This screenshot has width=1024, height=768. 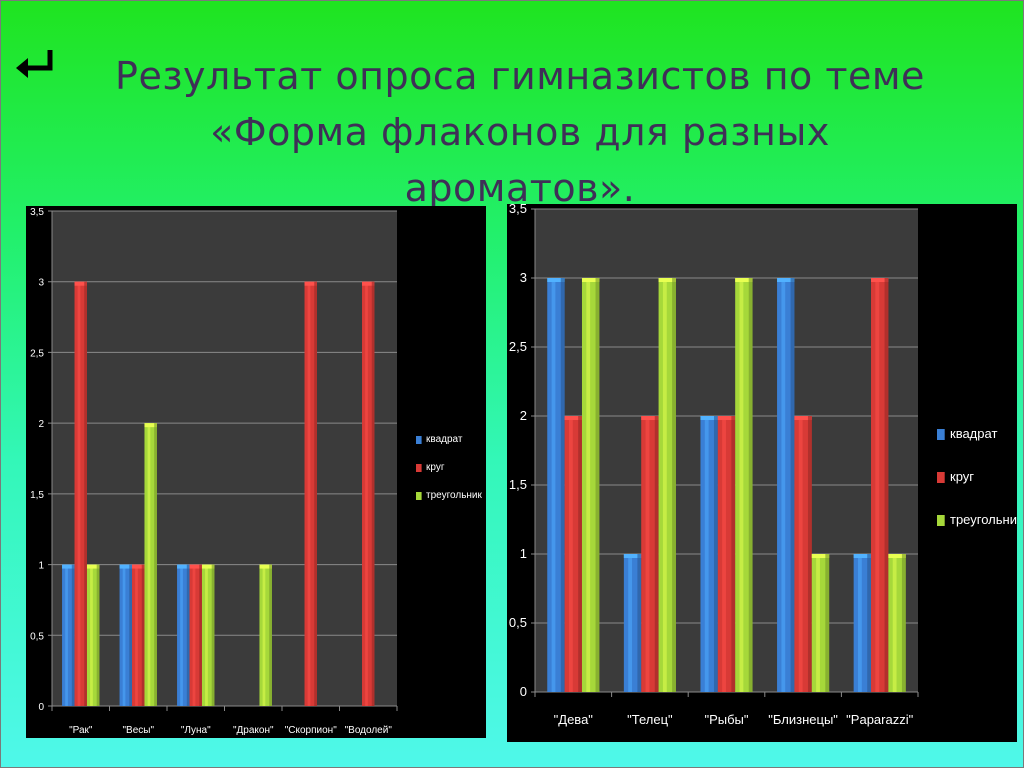 What do you see at coordinates (520, 188) in the screenshot?
I see `title-line-3: ароматов».` at bounding box center [520, 188].